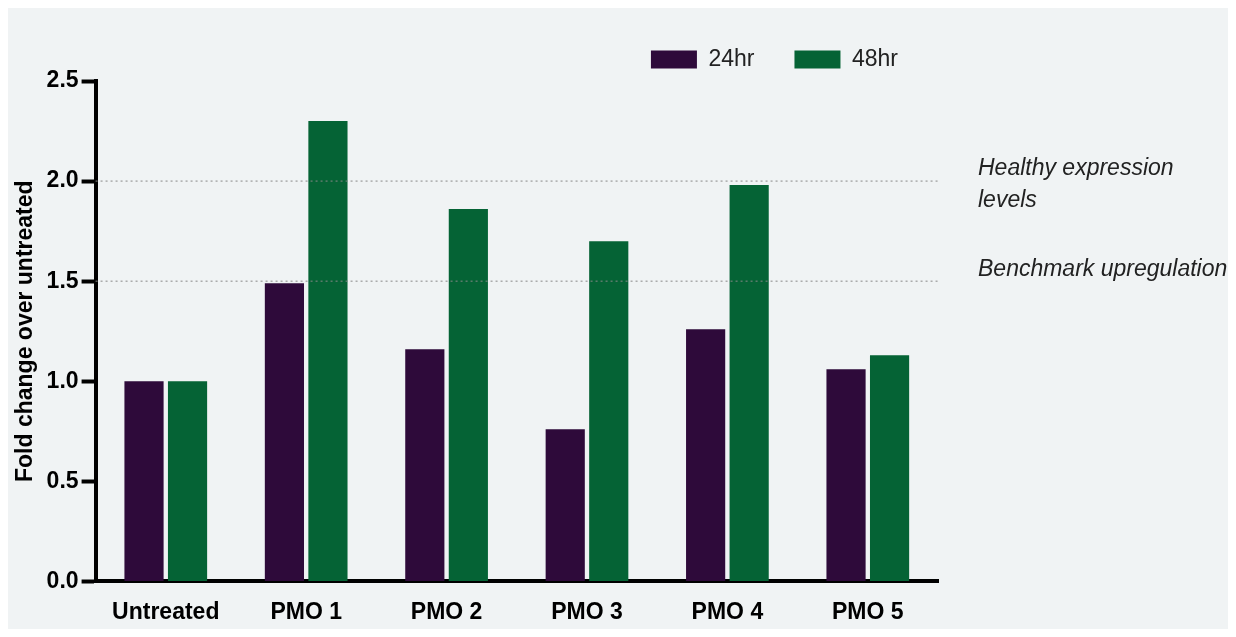  I want to click on y-tick-label: 2.0, so click(62, 179).